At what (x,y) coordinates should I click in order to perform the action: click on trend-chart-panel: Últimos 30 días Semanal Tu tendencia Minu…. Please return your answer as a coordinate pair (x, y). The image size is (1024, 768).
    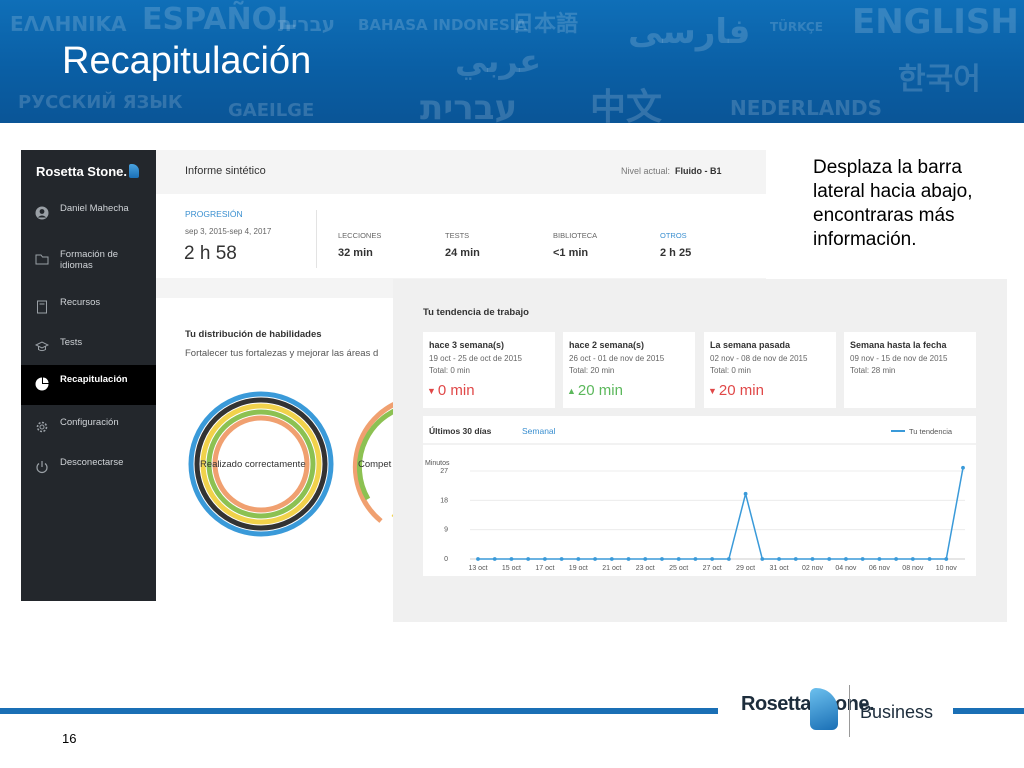
    Looking at the image, I should click on (699, 496).